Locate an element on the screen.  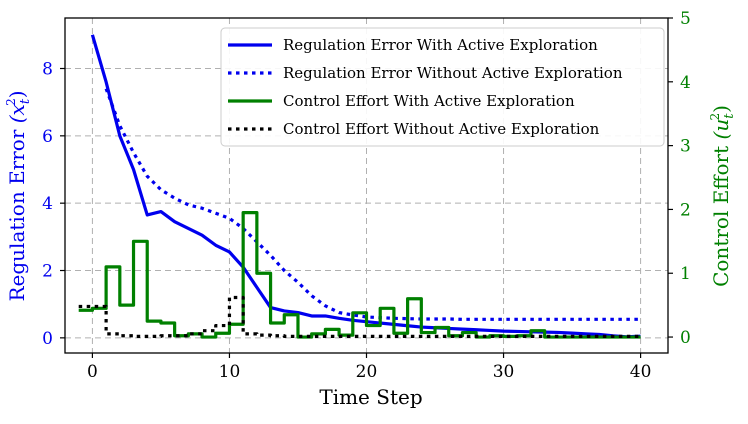
left-y-axis-label-text: Regulation Error is located at coordinates (17, 215).